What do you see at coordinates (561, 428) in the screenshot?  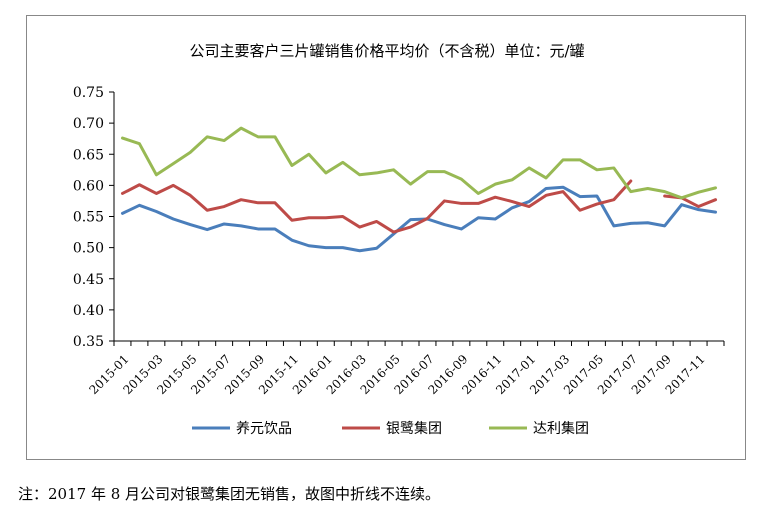 I see `legend-label-3: 达利集团` at bounding box center [561, 428].